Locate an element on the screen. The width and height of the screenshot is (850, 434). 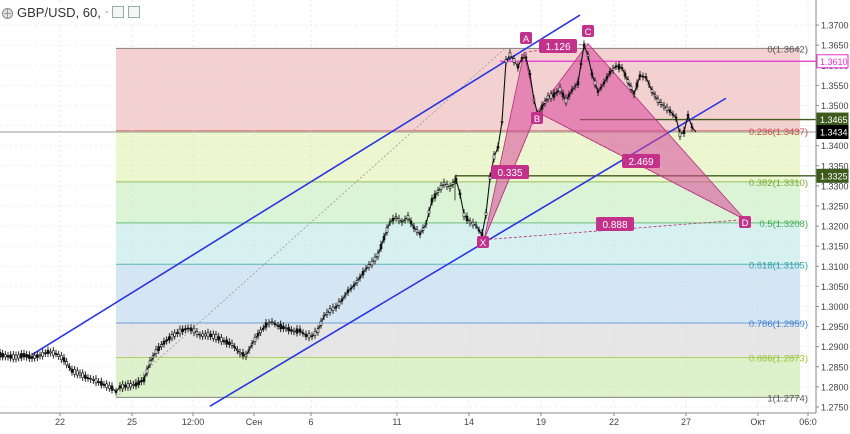
symbol-title: GBP/USD, 60, is located at coordinates (59, 12).